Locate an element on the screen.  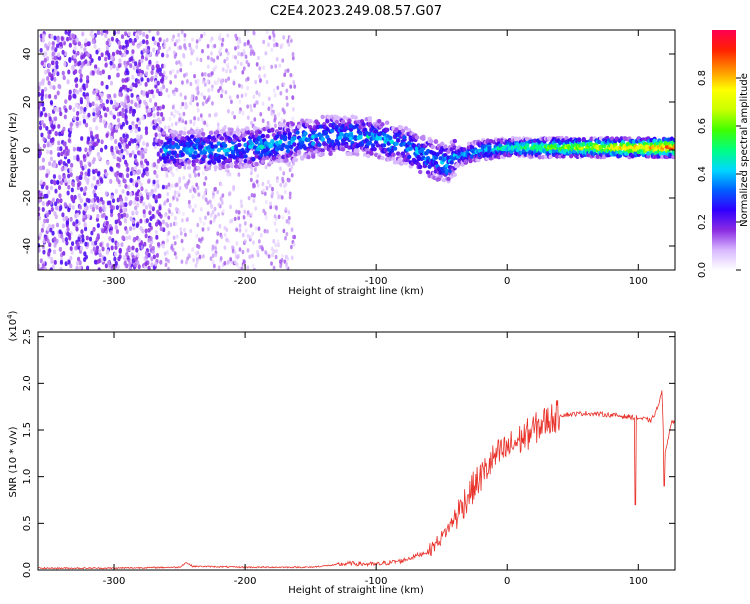
y-tick-label: -40 is located at coordinates (27, 246).